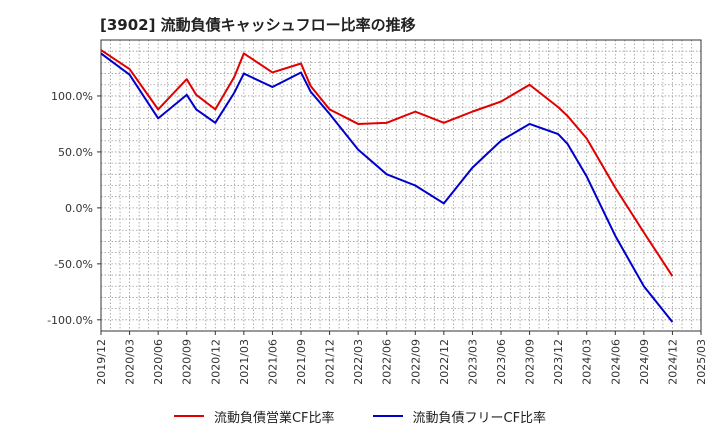  Describe the element at coordinates (272, 362) in the screenshot. I see `x-tick-label: 2021/06` at that location.